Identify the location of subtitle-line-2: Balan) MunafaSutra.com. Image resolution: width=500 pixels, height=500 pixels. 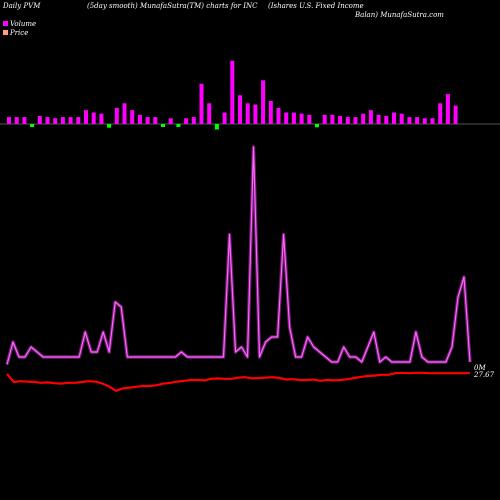
(399, 15).